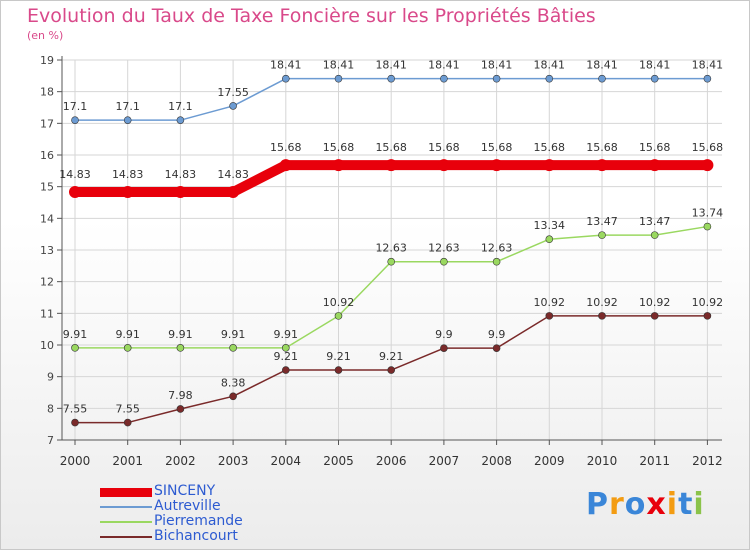 This screenshot has width=750, height=550. I want to click on data-label: 13.74, so click(708, 213).